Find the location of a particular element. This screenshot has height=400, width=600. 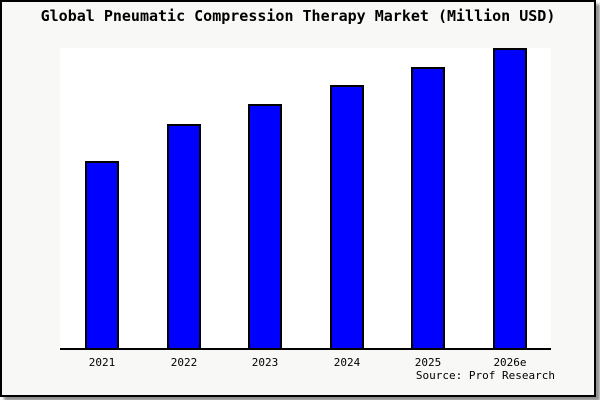

x-tick-label-2026e: 2026e is located at coordinates (510, 362).